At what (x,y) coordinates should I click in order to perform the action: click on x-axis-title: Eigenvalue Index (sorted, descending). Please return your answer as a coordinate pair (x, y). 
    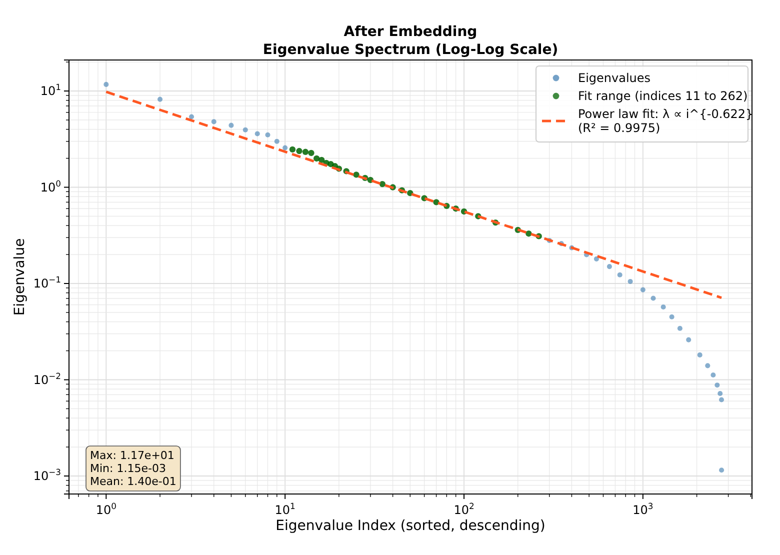
    Looking at the image, I should click on (411, 526).